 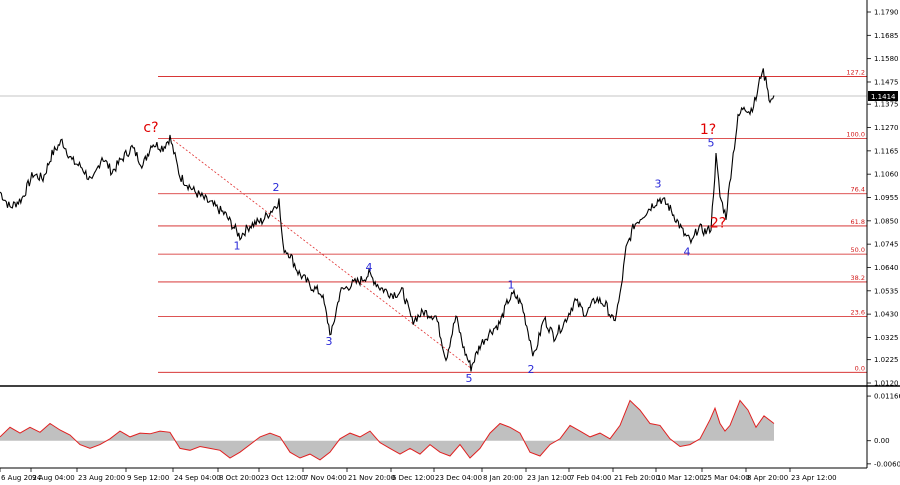 What do you see at coordinates (590, 478) in the screenshot?
I see `time-tick-label: 7 Feb 04:00` at bounding box center [590, 478].